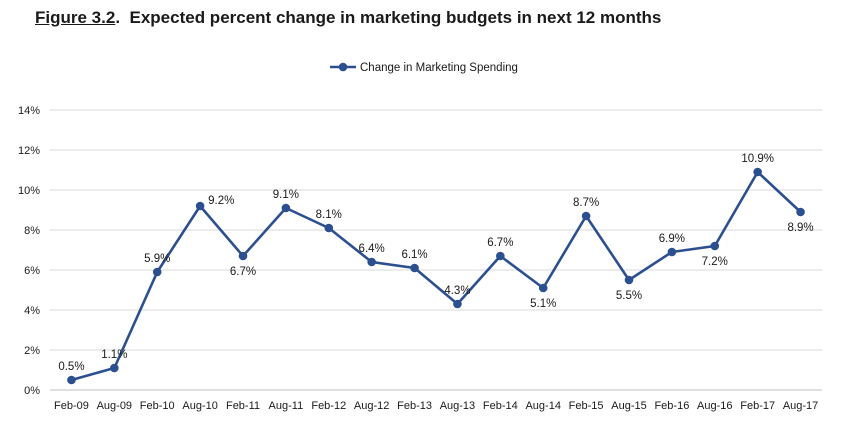  Describe the element at coordinates (71, 367) in the screenshot. I see `data-label: 0.5%` at that location.